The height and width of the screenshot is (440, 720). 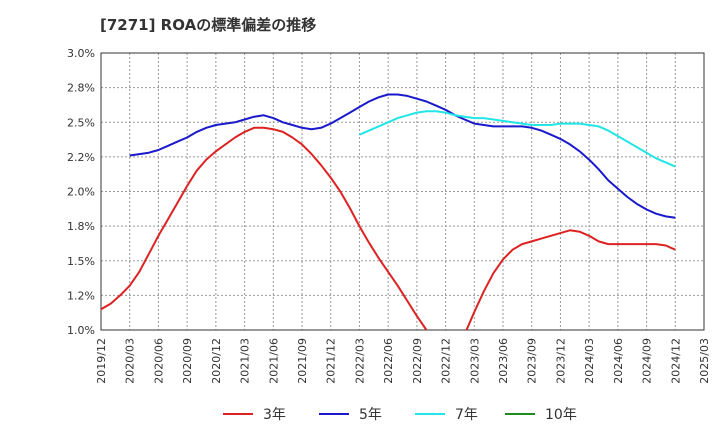 What do you see at coordinates (560, 361) in the screenshot?
I see `x-tick-label: 2023/12` at bounding box center [560, 361].